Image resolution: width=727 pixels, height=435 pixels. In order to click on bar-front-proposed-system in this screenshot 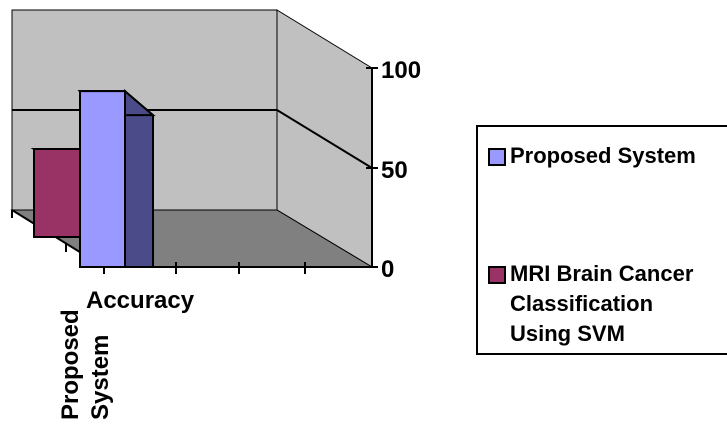, I will do `click(102, 179)`.